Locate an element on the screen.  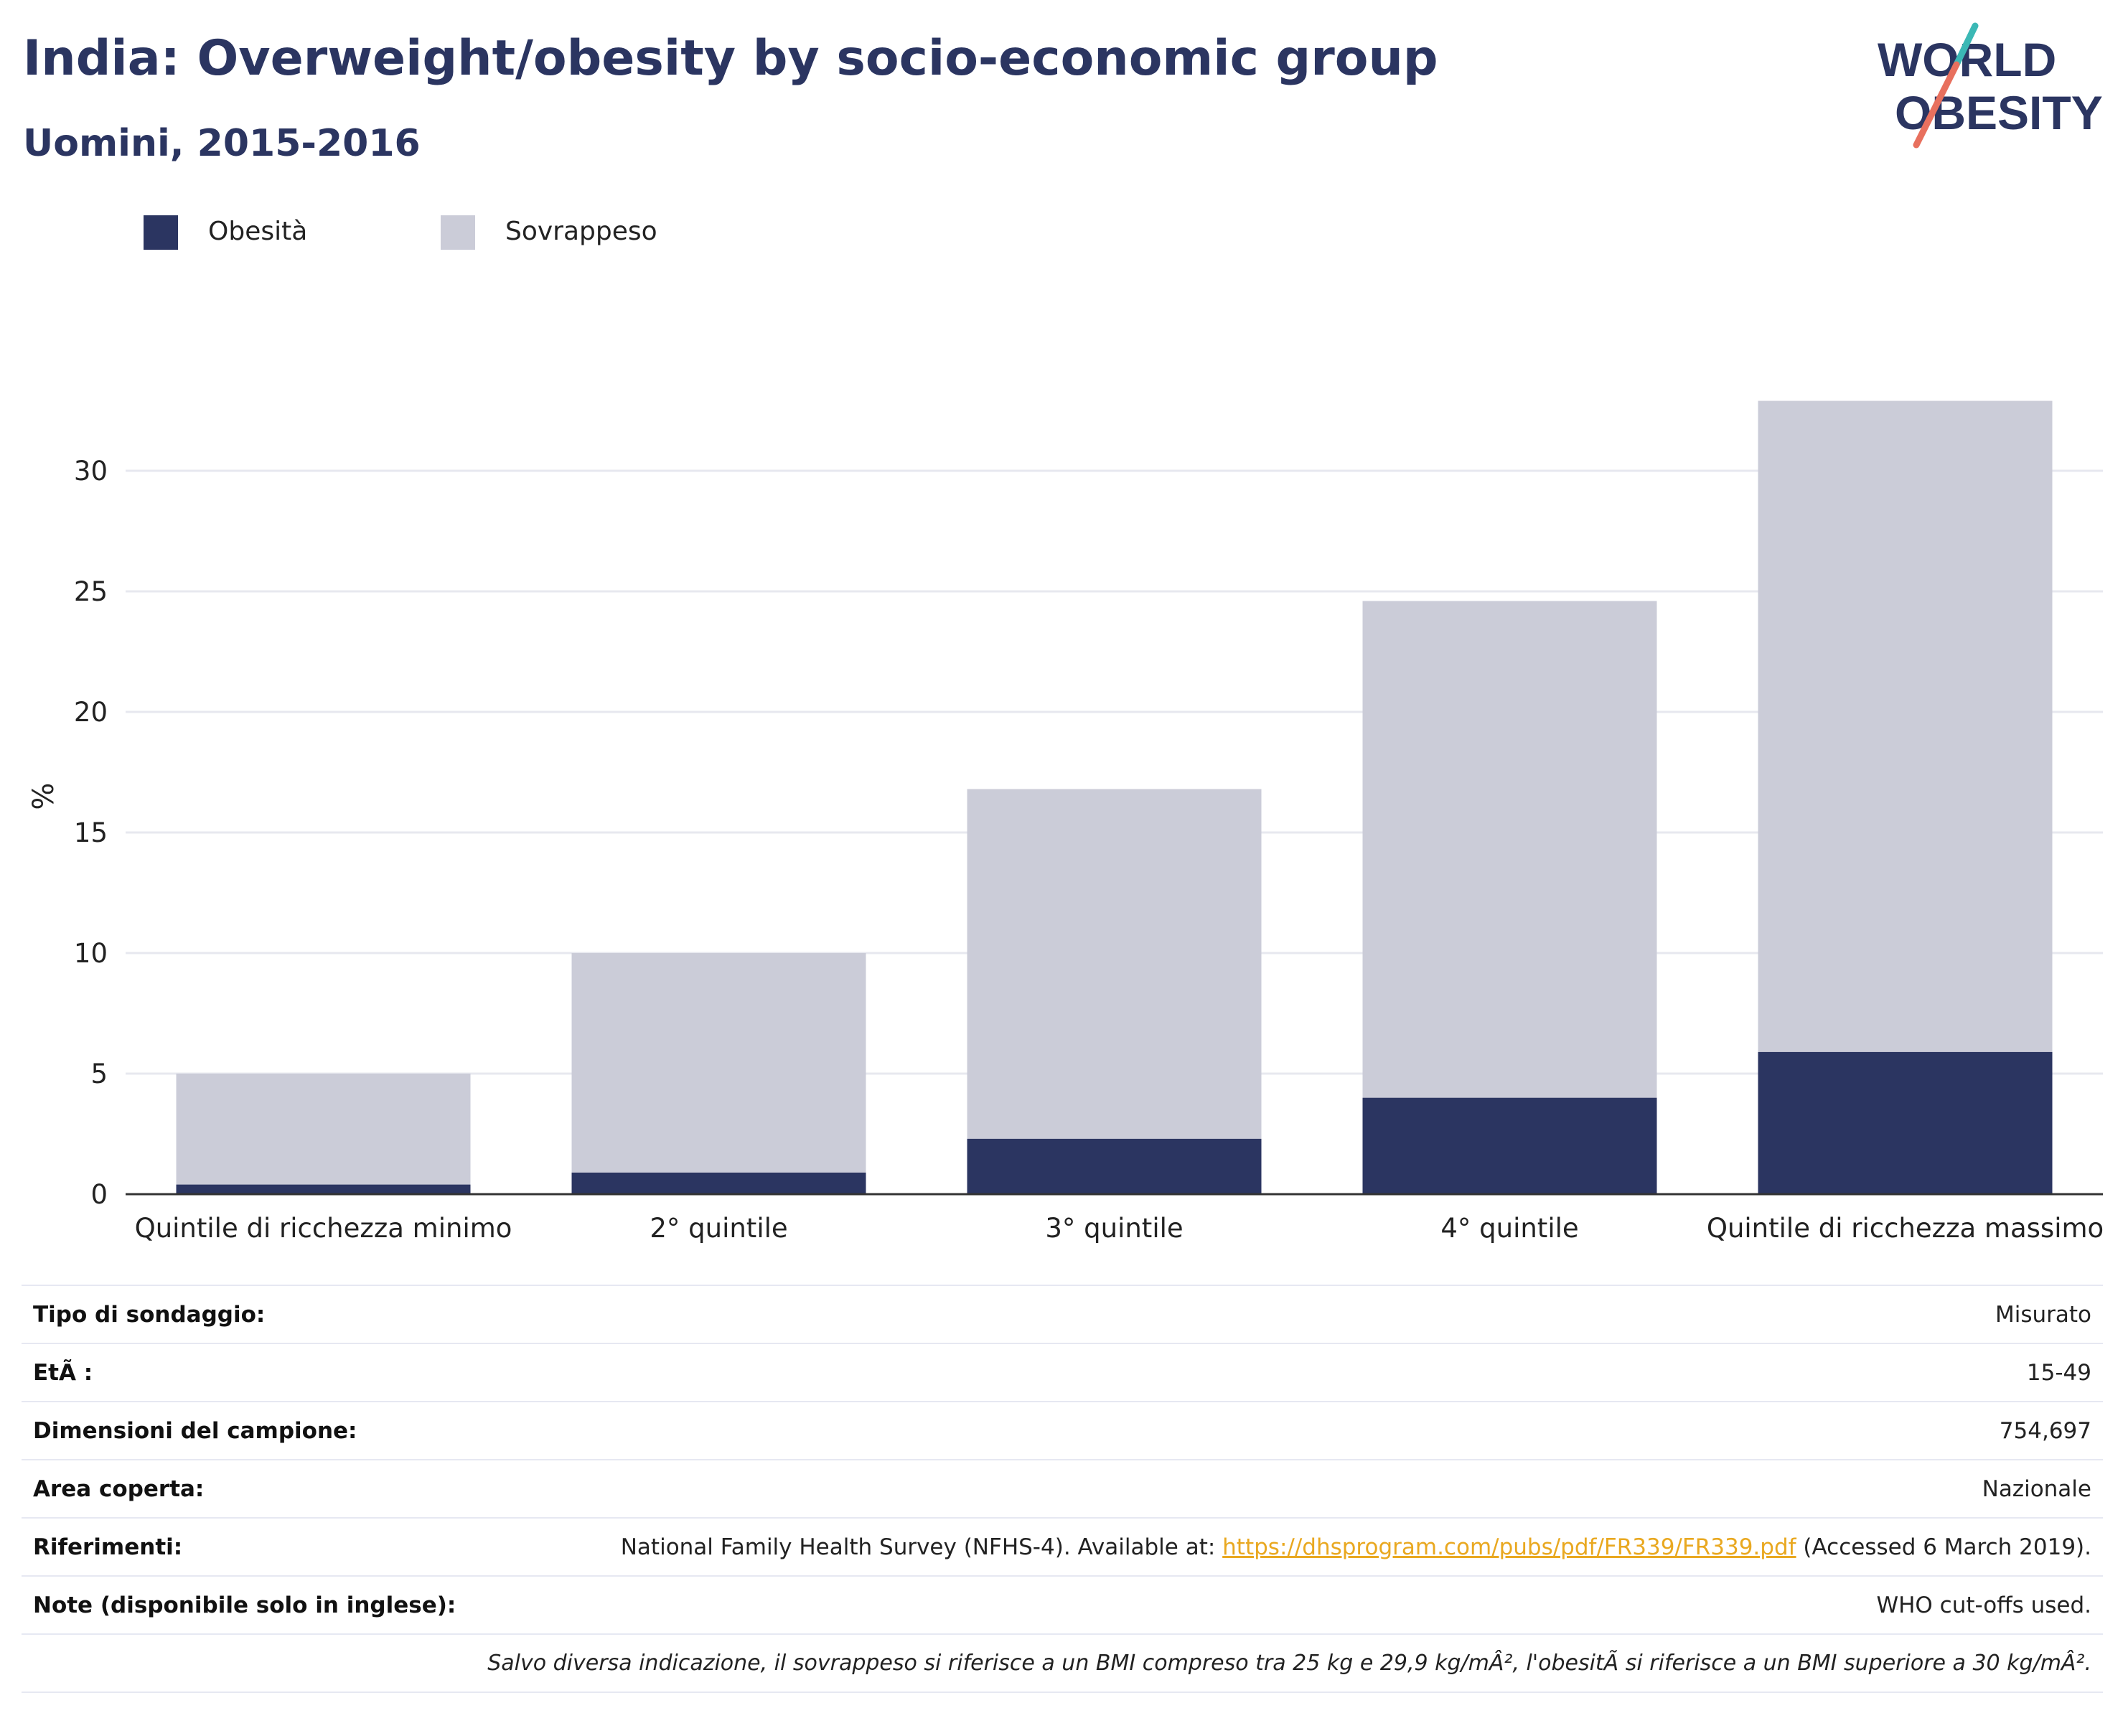
x-tick-label: 4° quintile is located at coordinates (1509, 1228).